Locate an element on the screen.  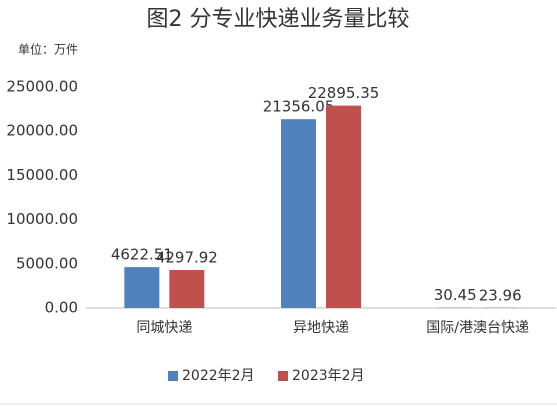
y-tick-label: 15000.00 is located at coordinates (42, 175).